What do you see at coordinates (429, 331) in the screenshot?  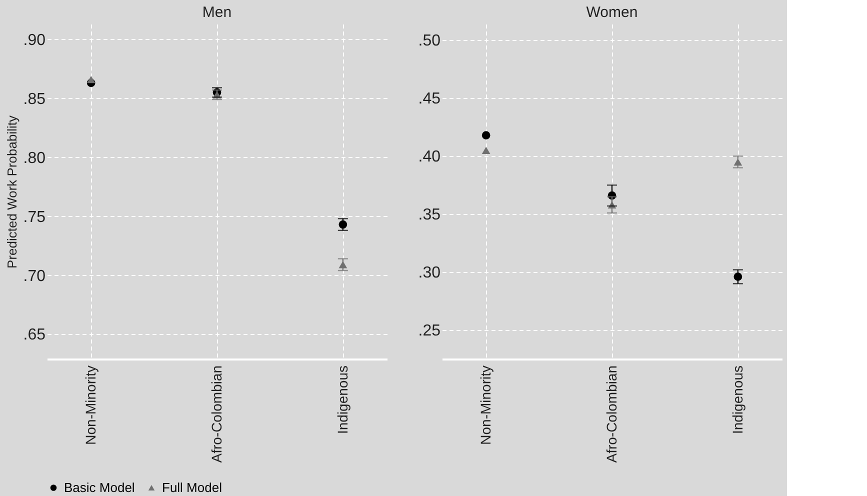 I see `y-tick-label: .25` at bounding box center [429, 331].